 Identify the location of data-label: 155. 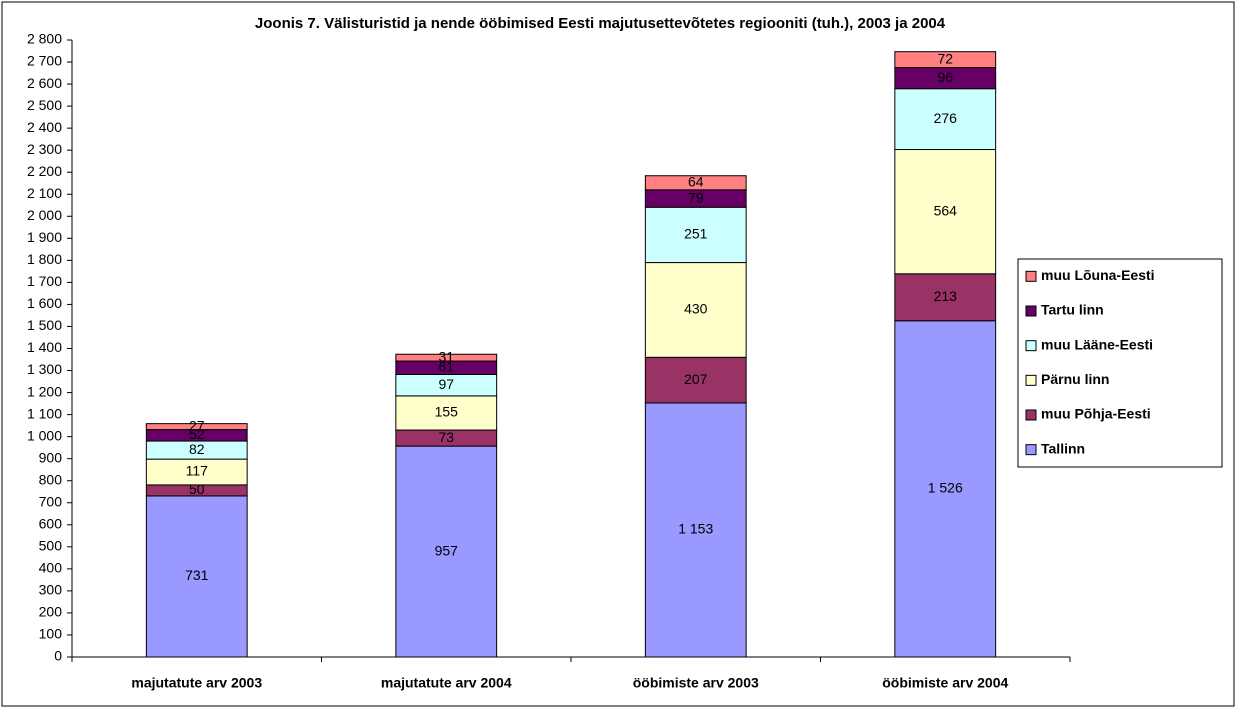
(447, 412).